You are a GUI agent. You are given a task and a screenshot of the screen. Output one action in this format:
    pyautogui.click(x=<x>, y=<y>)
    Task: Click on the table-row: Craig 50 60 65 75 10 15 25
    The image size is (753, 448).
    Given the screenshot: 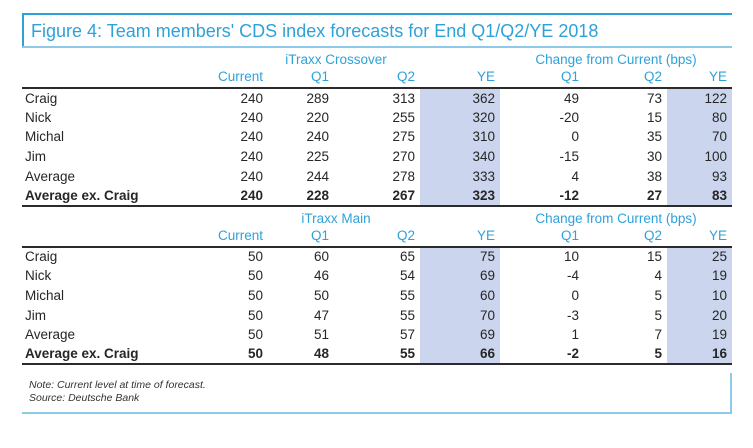 What is the action you would take?
    pyautogui.click(x=377, y=256)
    